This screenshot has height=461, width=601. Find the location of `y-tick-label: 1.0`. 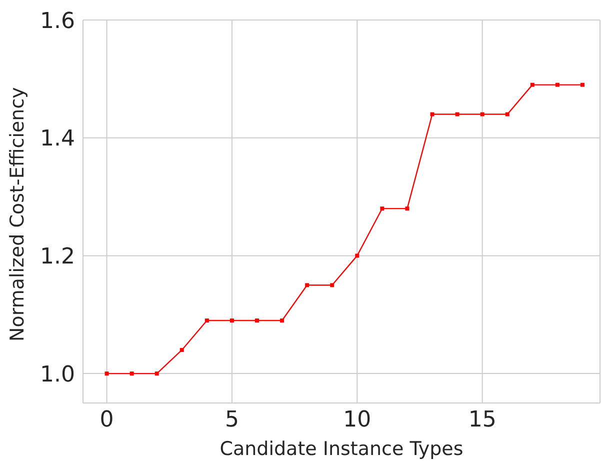

y-tick-label: 1.0 is located at coordinates (57, 375).